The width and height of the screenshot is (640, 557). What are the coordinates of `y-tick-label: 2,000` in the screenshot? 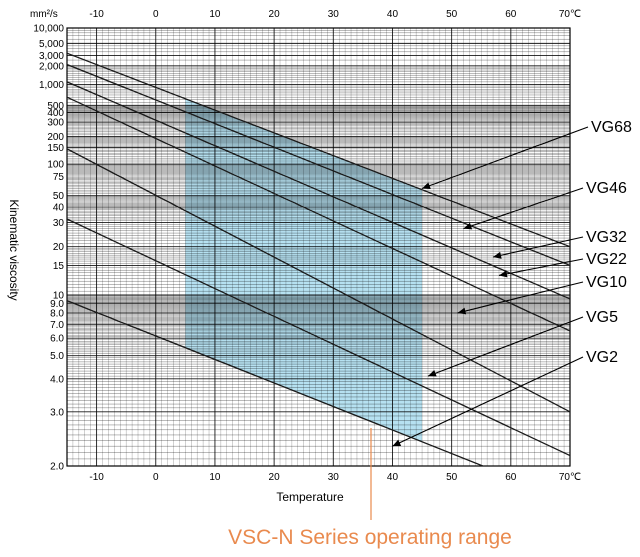 It's located at (51, 66).